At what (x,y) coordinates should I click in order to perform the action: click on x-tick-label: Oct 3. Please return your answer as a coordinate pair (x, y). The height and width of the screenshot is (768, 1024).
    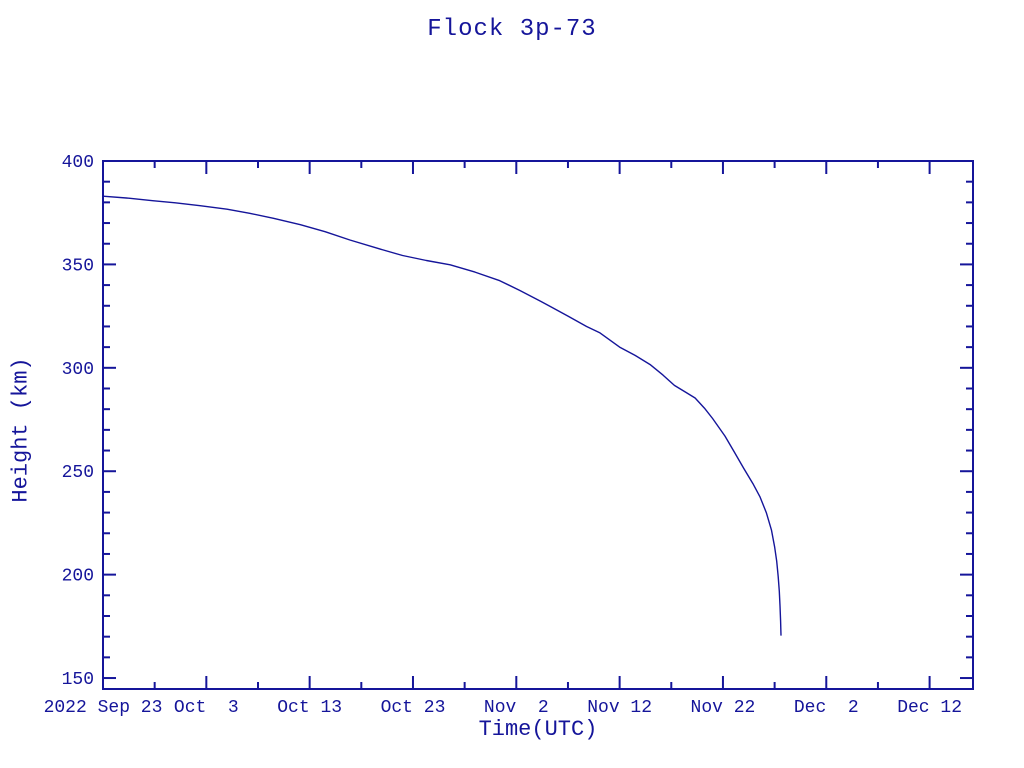
    Looking at the image, I should click on (206, 708).